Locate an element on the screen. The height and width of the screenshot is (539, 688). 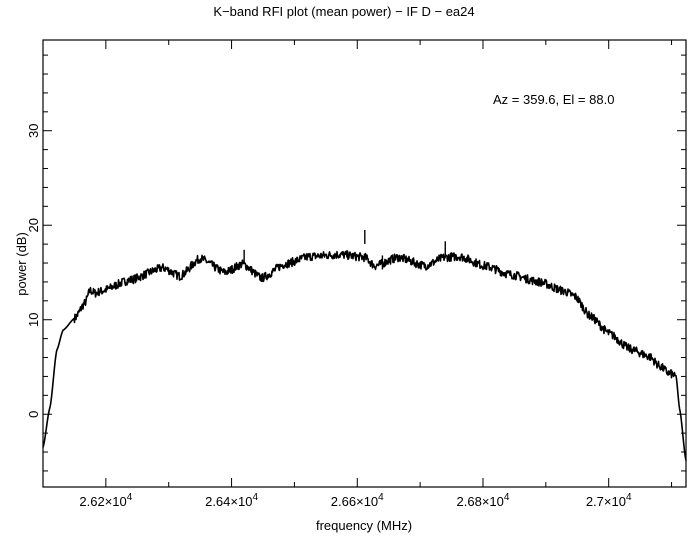
y-tick-label: 0 is located at coordinates (33, 414).